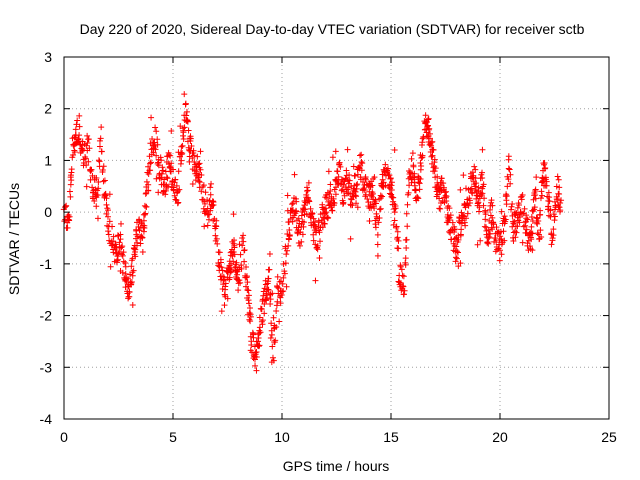  Describe the element at coordinates (48, 109) in the screenshot. I see `y-tick-label: 2` at that location.